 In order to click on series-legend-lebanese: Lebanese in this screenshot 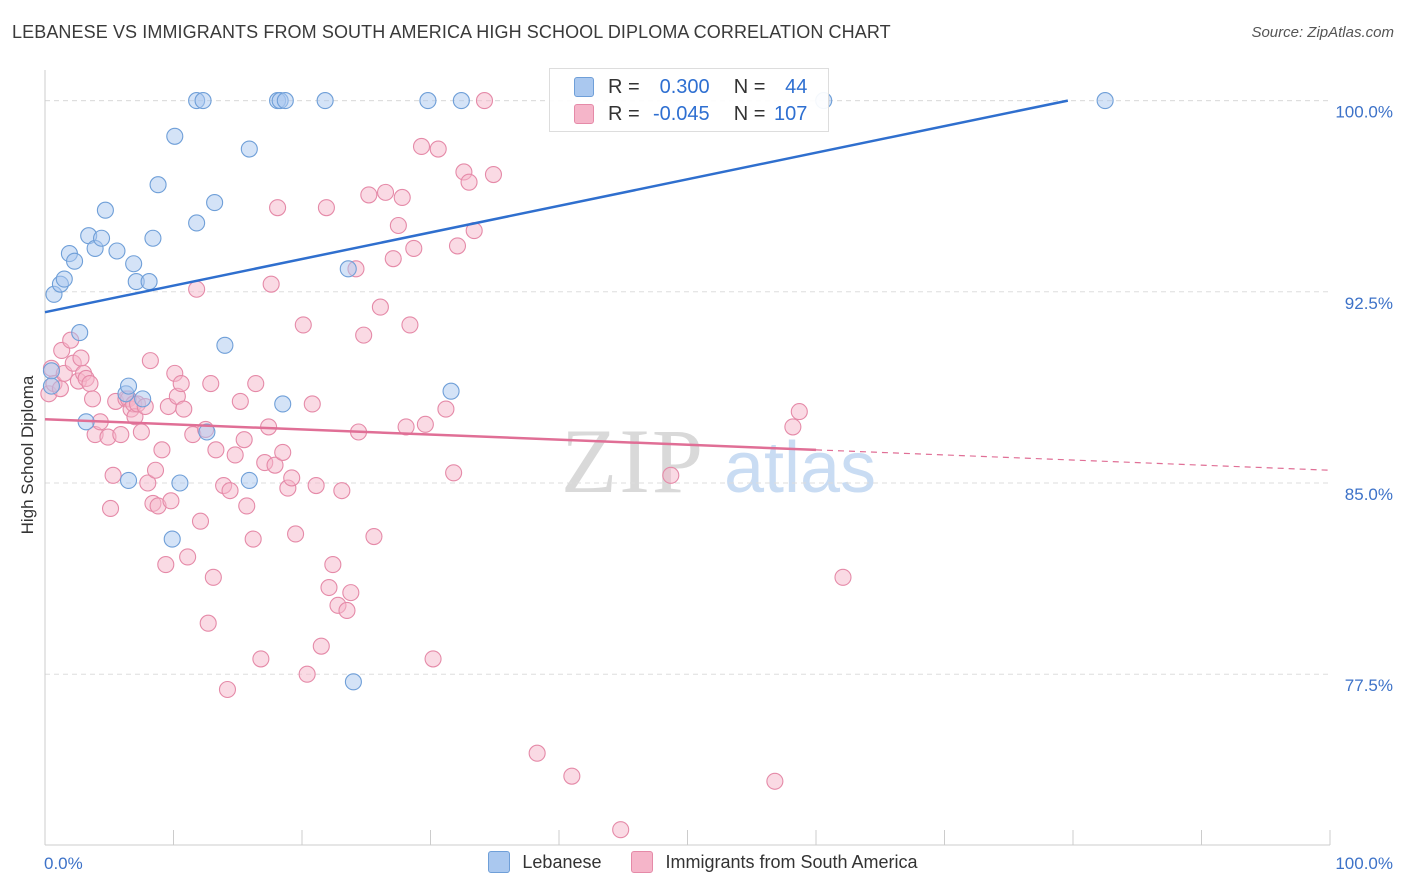, I will do `click(544, 862)`.